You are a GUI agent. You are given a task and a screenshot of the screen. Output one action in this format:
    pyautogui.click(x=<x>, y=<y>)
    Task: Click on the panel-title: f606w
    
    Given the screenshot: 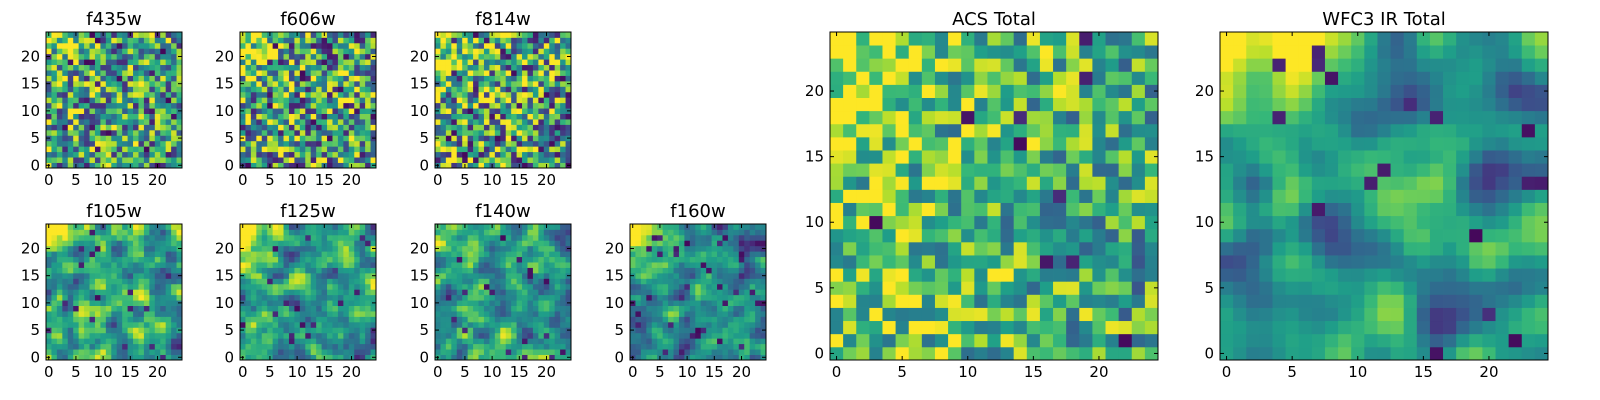 What is the action you would take?
    pyautogui.click(x=307, y=19)
    